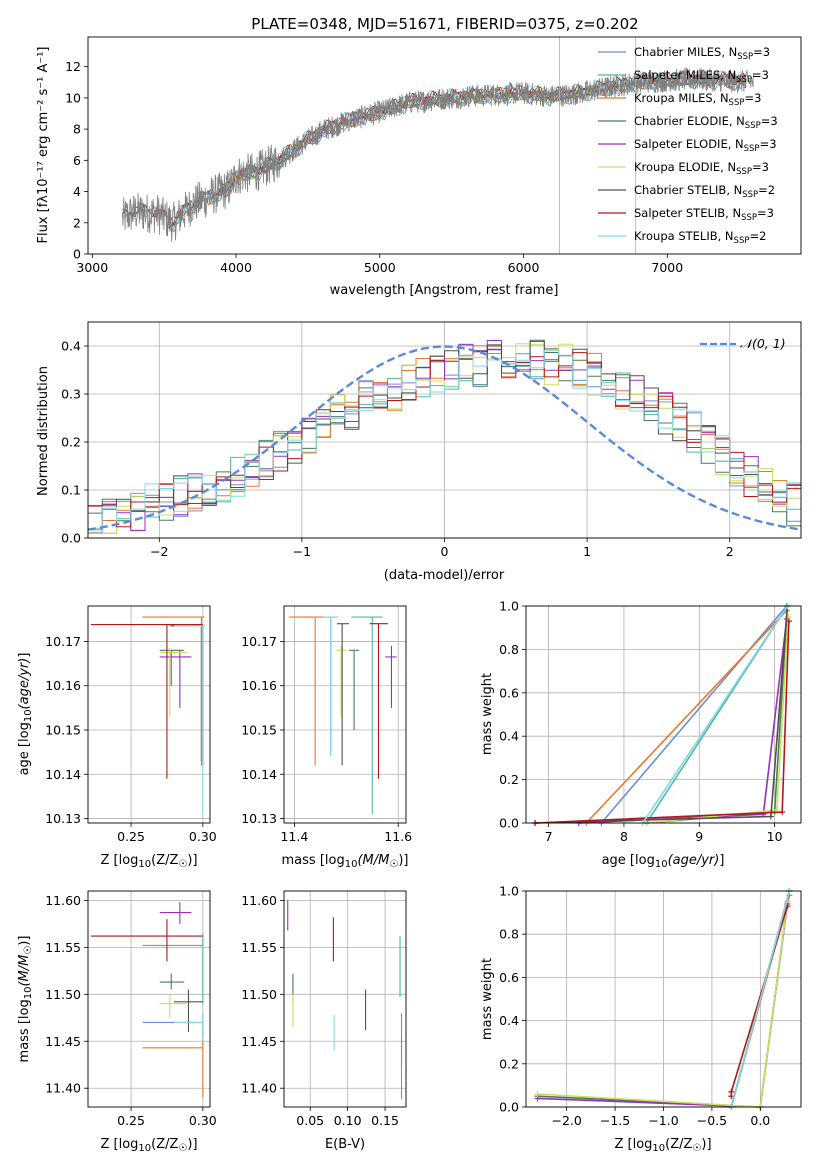  What do you see at coordinates (509, 736) in the screenshot?
I see `weight-age-y-tick-label: 0.4` at bounding box center [509, 736].